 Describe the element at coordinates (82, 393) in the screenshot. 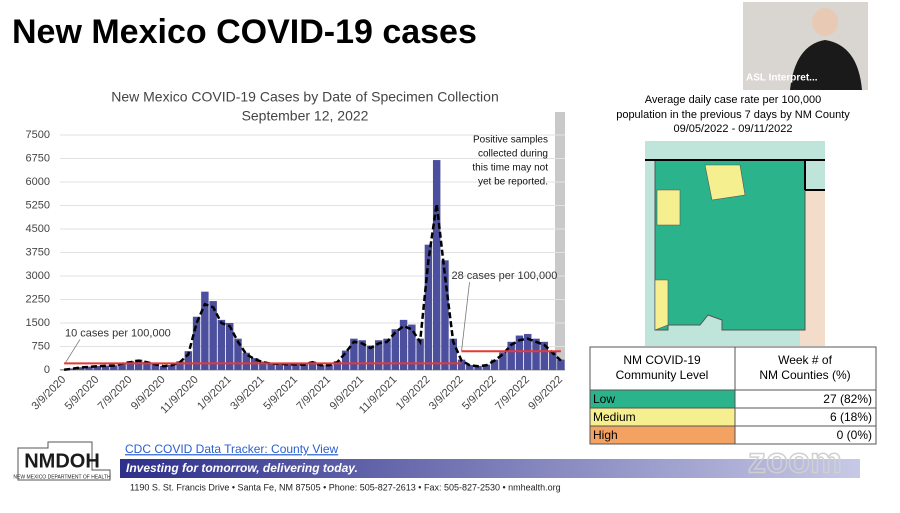

I see `x-tick-label: 5/9/2020` at that location.